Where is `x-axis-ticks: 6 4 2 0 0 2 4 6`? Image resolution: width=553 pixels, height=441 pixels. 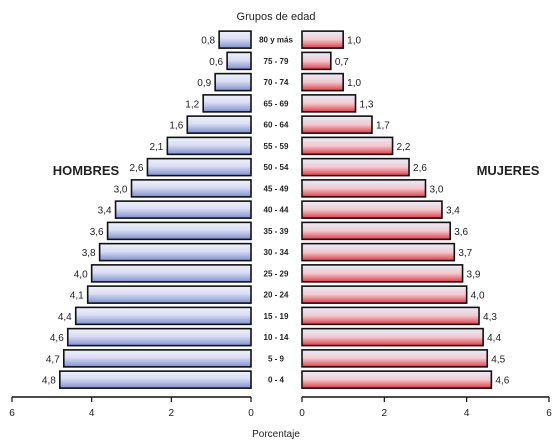
x-axis-ticks: 6 4 2 0 0 2 4 6 is located at coordinates (280, 408).